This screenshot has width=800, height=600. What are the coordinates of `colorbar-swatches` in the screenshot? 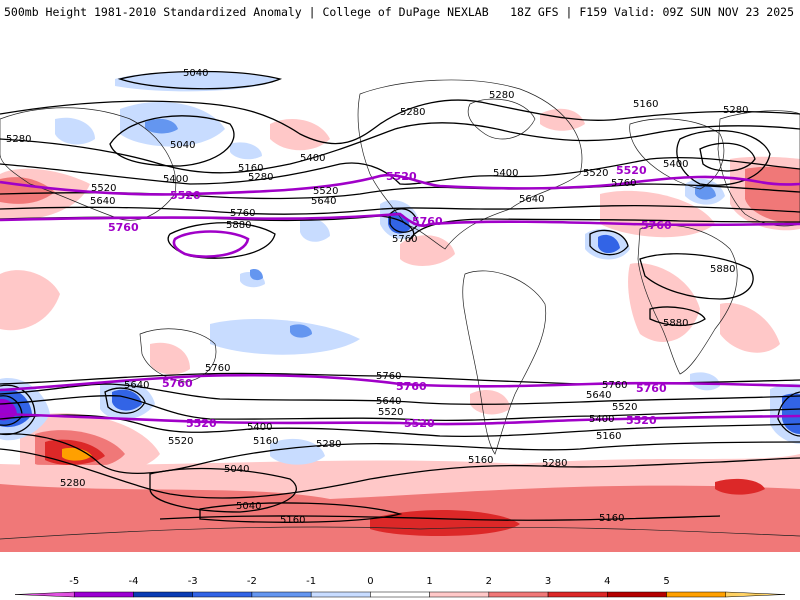 It's located at (400, 594).